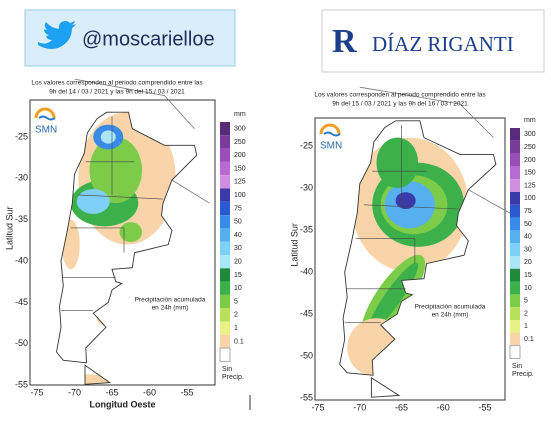 The height and width of the screenshot is (424, 551). I want to click on y-tick-label: -55, so click(306, 397).